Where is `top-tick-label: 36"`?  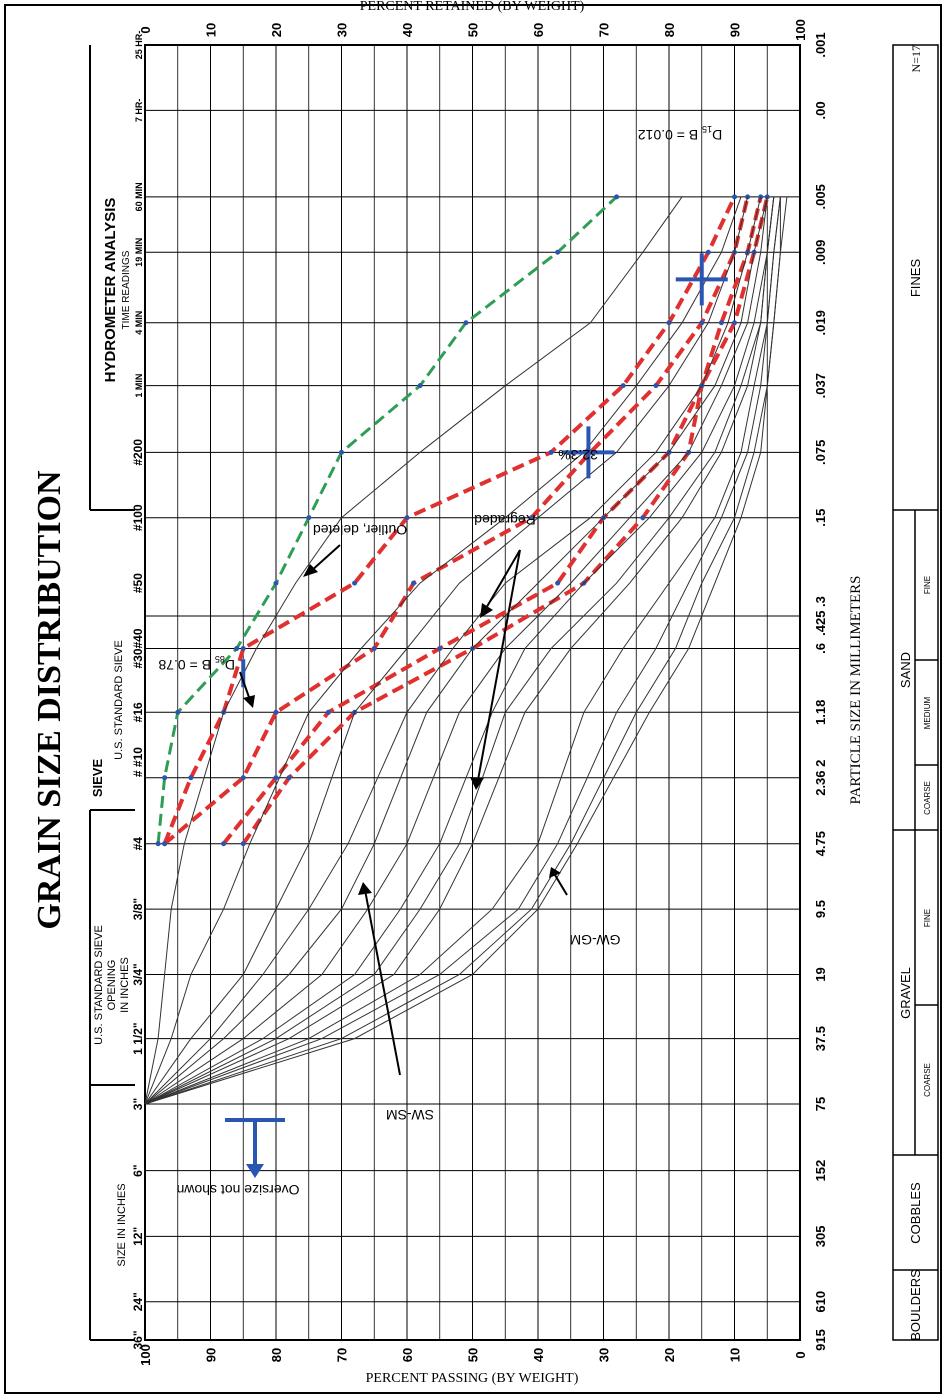
top-tick-label: 36" is located at coordinates (138, 1339).